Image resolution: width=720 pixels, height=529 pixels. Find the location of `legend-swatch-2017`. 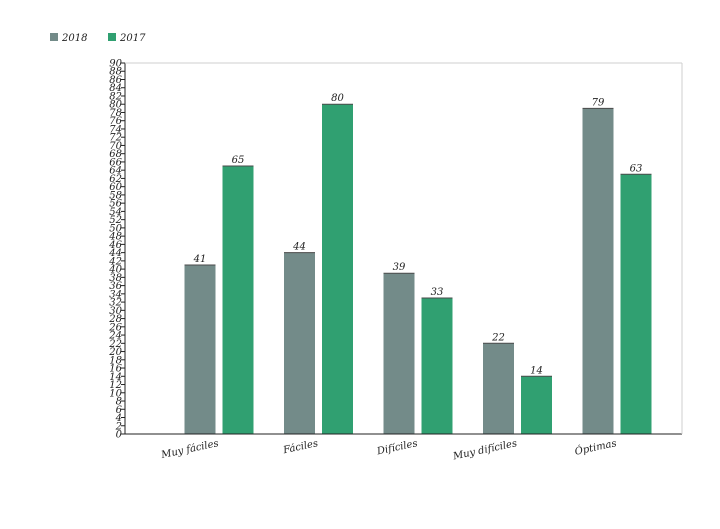

legend-swatch-2017 is located at coordinates (112, 37).